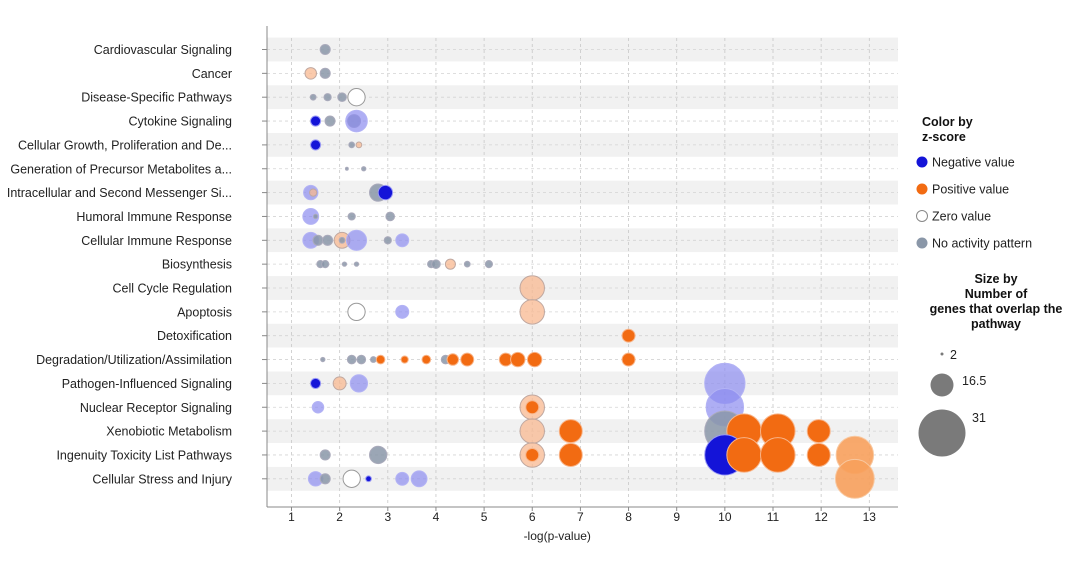 The width and height of the screenshot is (1090, 566). What do you see at coordinates (204, 312) in the screenshot?
I see `category-label: Apoptosis` at bounding box center [204, 312].